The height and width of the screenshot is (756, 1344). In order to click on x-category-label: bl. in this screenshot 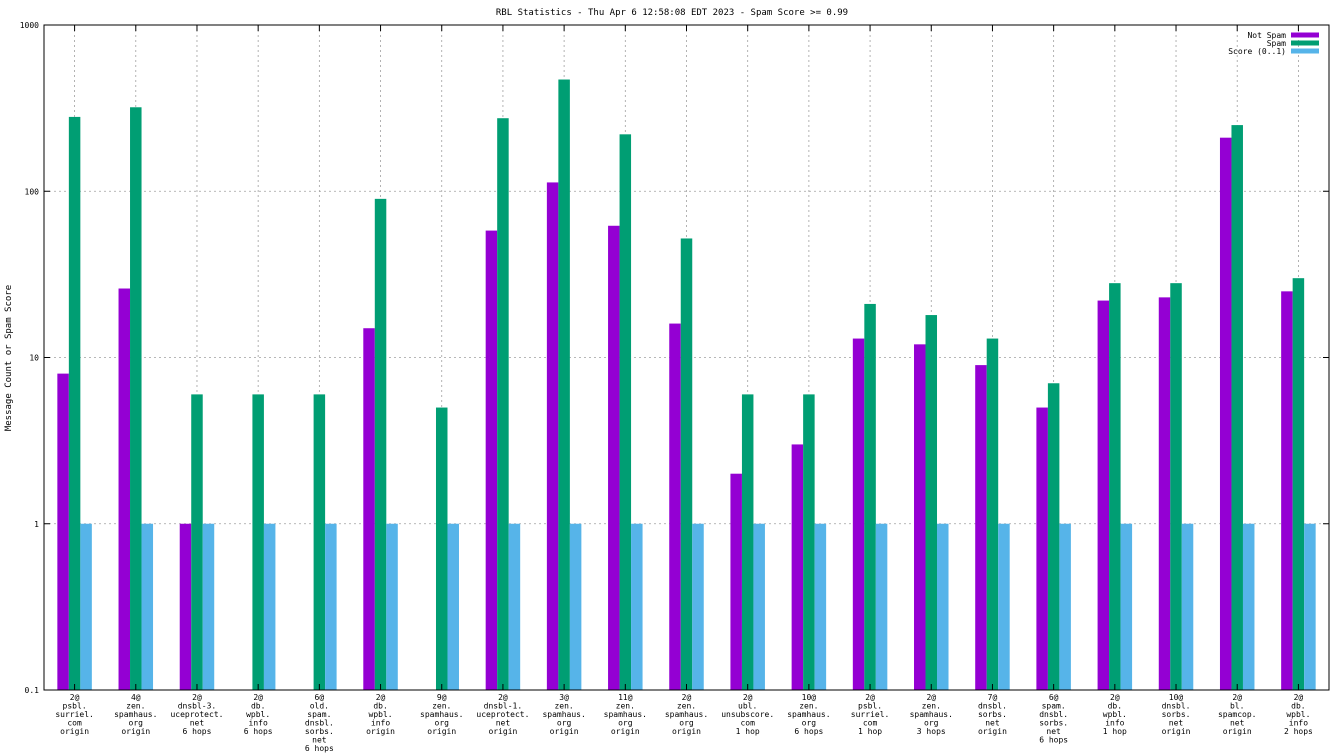, I will do `click(1237, 706)`.